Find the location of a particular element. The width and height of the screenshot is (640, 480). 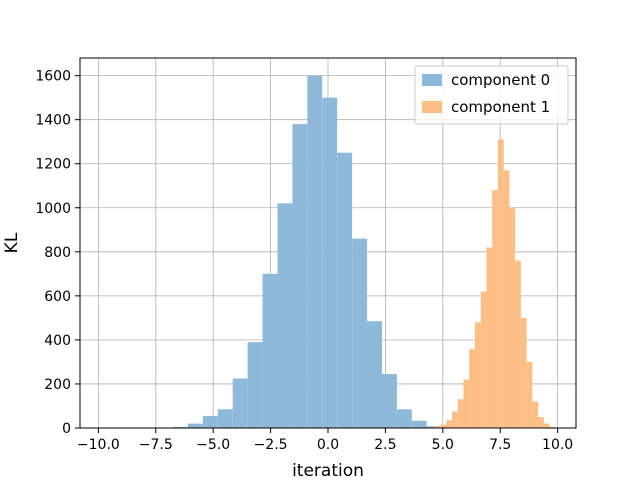

x-tick-label: 10.0 is located at coordinates (557, 445).